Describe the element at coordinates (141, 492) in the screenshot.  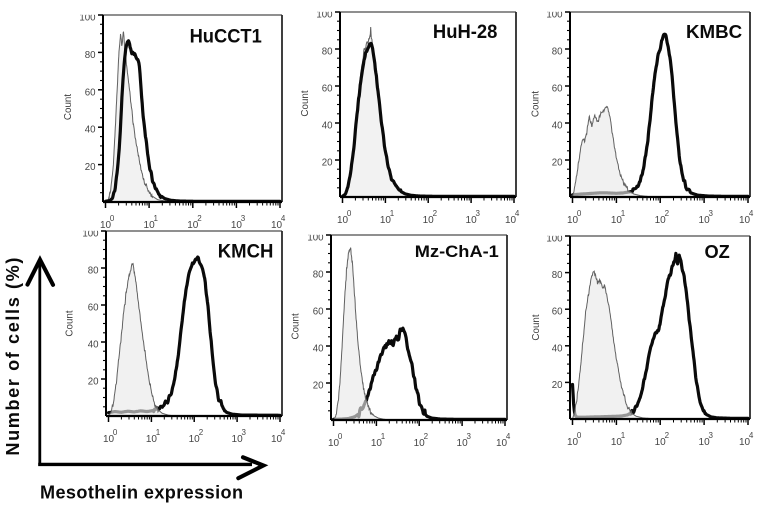
I see `svg-text: Mesothelin expression` at that location.